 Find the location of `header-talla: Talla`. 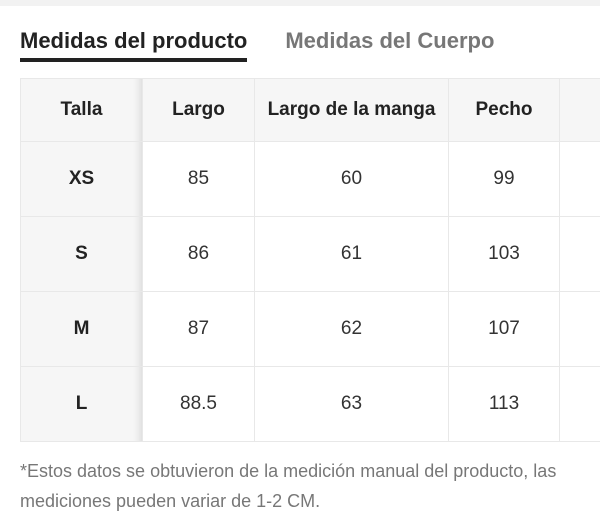

header-talla: Talla is located at coordinates (81, 110).